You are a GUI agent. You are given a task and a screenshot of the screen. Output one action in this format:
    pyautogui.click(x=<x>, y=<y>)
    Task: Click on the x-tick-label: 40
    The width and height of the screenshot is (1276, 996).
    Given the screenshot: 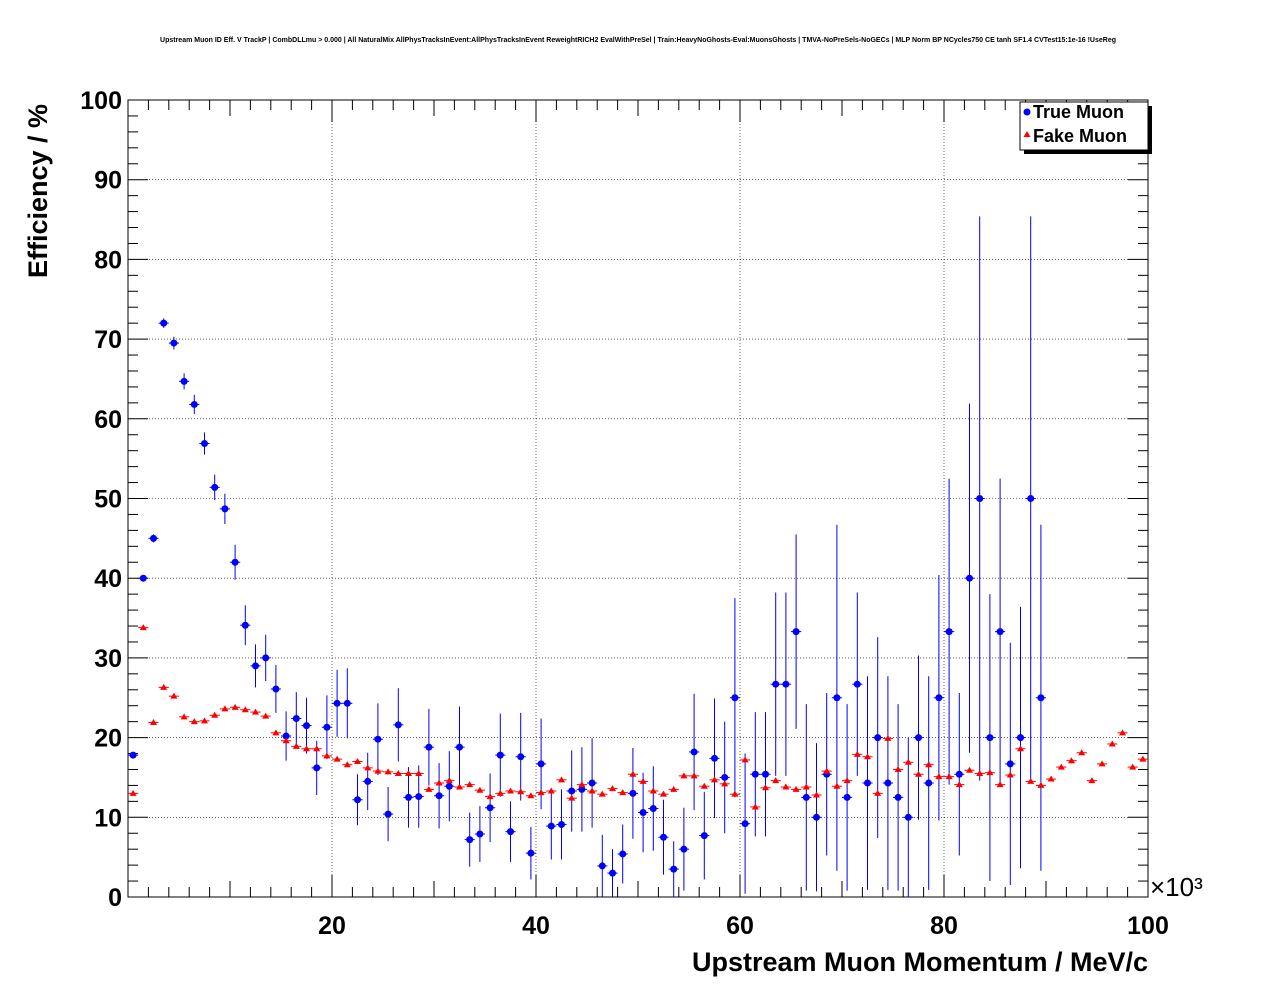 What is the action you would take?
    pyautogui.click(x=536, y=926)
    